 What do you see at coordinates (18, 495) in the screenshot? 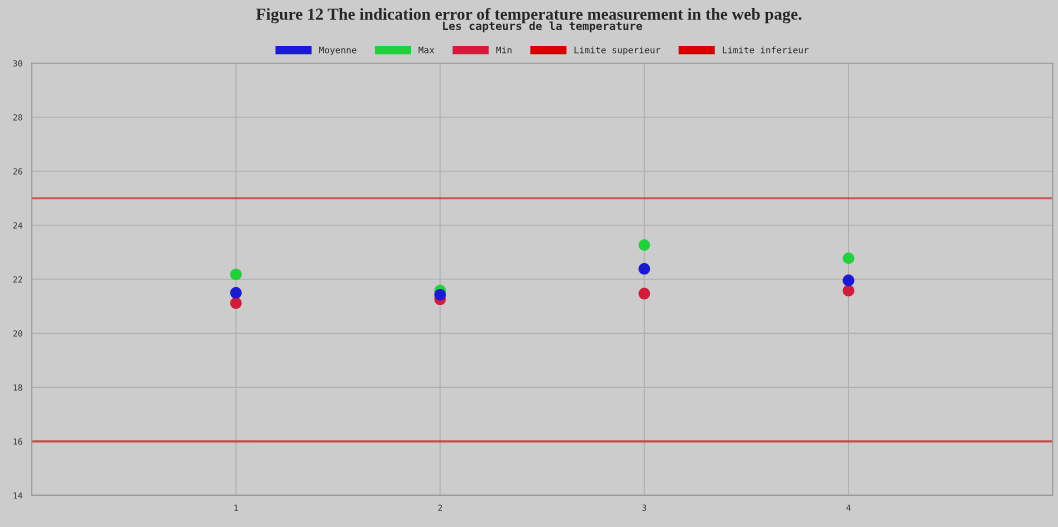
I see `y-tick-label: 14` at bounding box center [18, 495].